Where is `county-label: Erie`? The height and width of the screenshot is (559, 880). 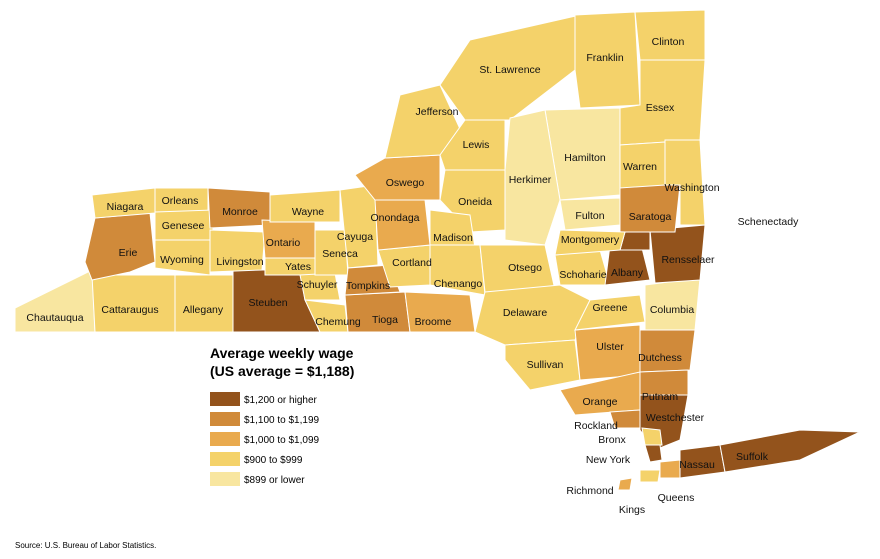
county-label: Erie is located at coordinates (128, 253).